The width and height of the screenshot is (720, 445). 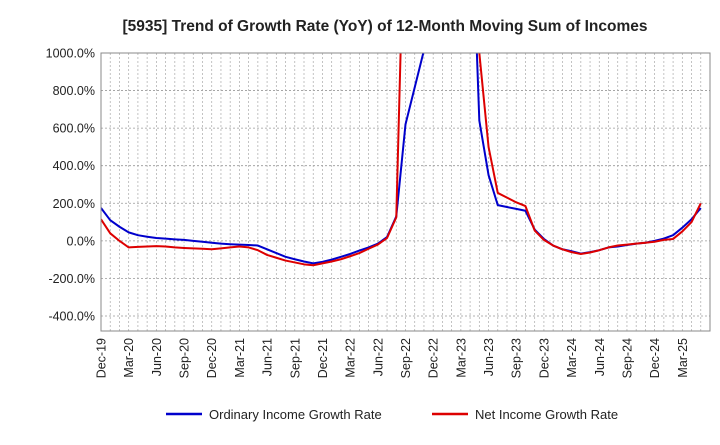 What do you see at coordinates (74, 204) in the screenshot?
I see `y-tick-label: 200.0%` at bounding box center [74, 204].